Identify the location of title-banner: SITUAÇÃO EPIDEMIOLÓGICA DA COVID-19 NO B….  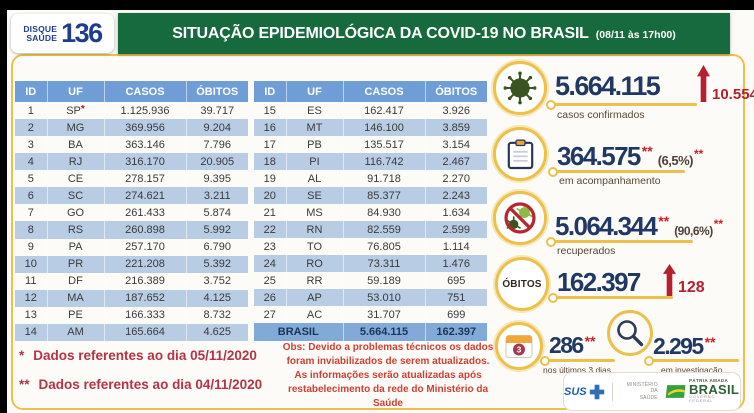
(424, 33).